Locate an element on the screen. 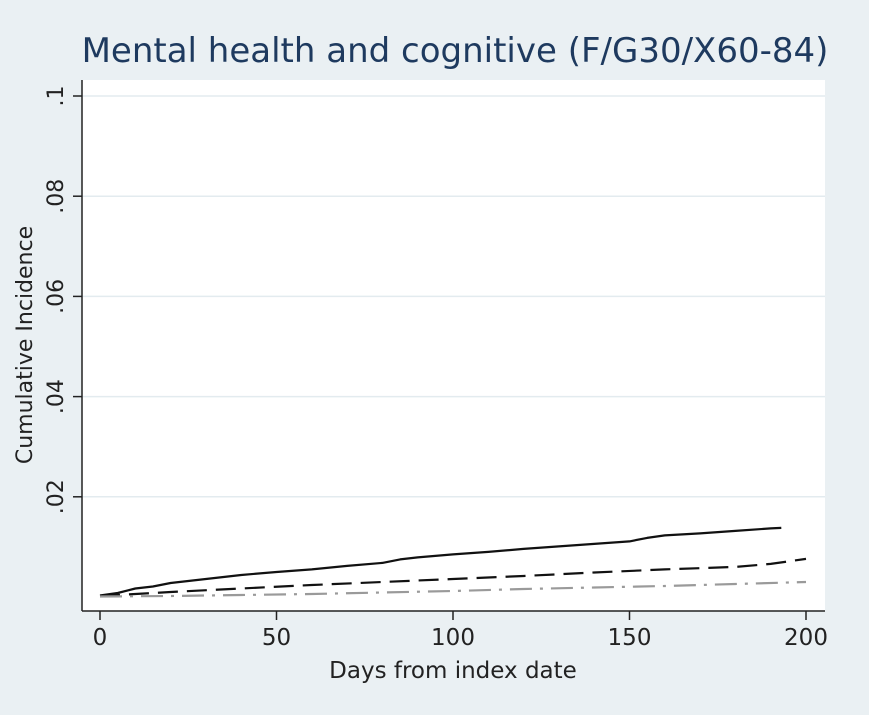 This screenshot has width=869, height=715. x-tick-label-4: 200 is located at coordinates (806, 638).